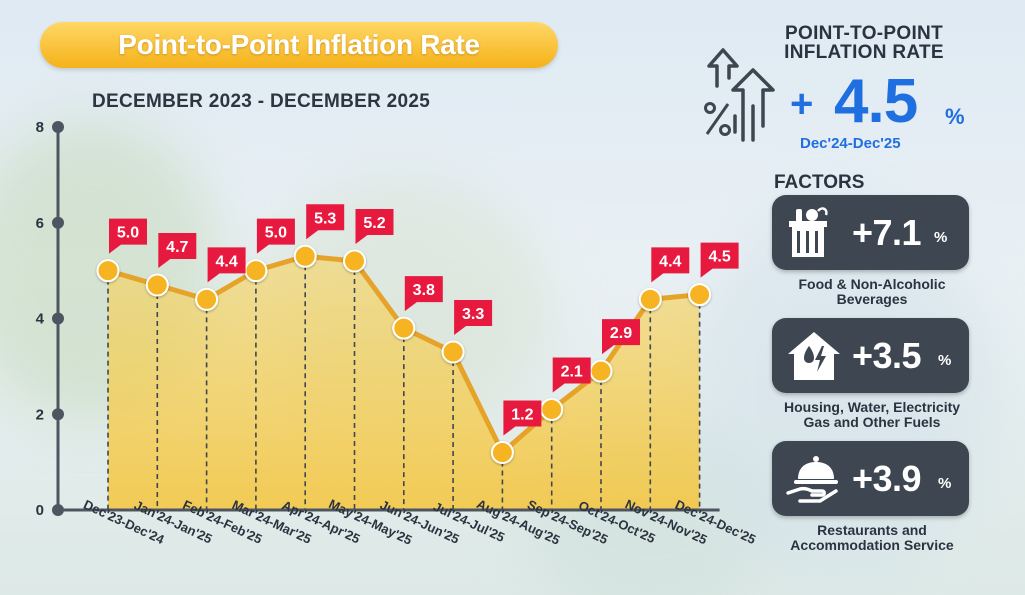 This screenshot has width=1025, height=595. Describe the element at coordinates (876, 101) in the screenshot. I see `kpi-value: 4.5` at that location.